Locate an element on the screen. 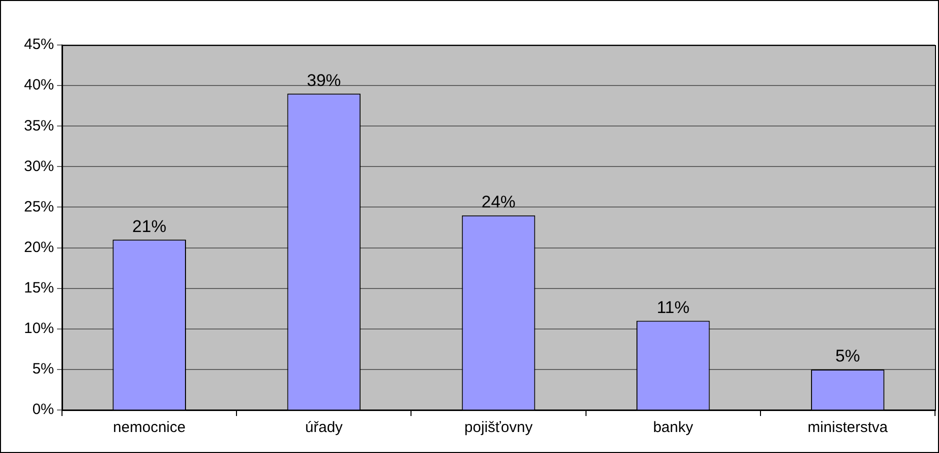 The width and height of the screenshot is (939, 453). y-tick-label: 35% is located at coordinates (39, 125).